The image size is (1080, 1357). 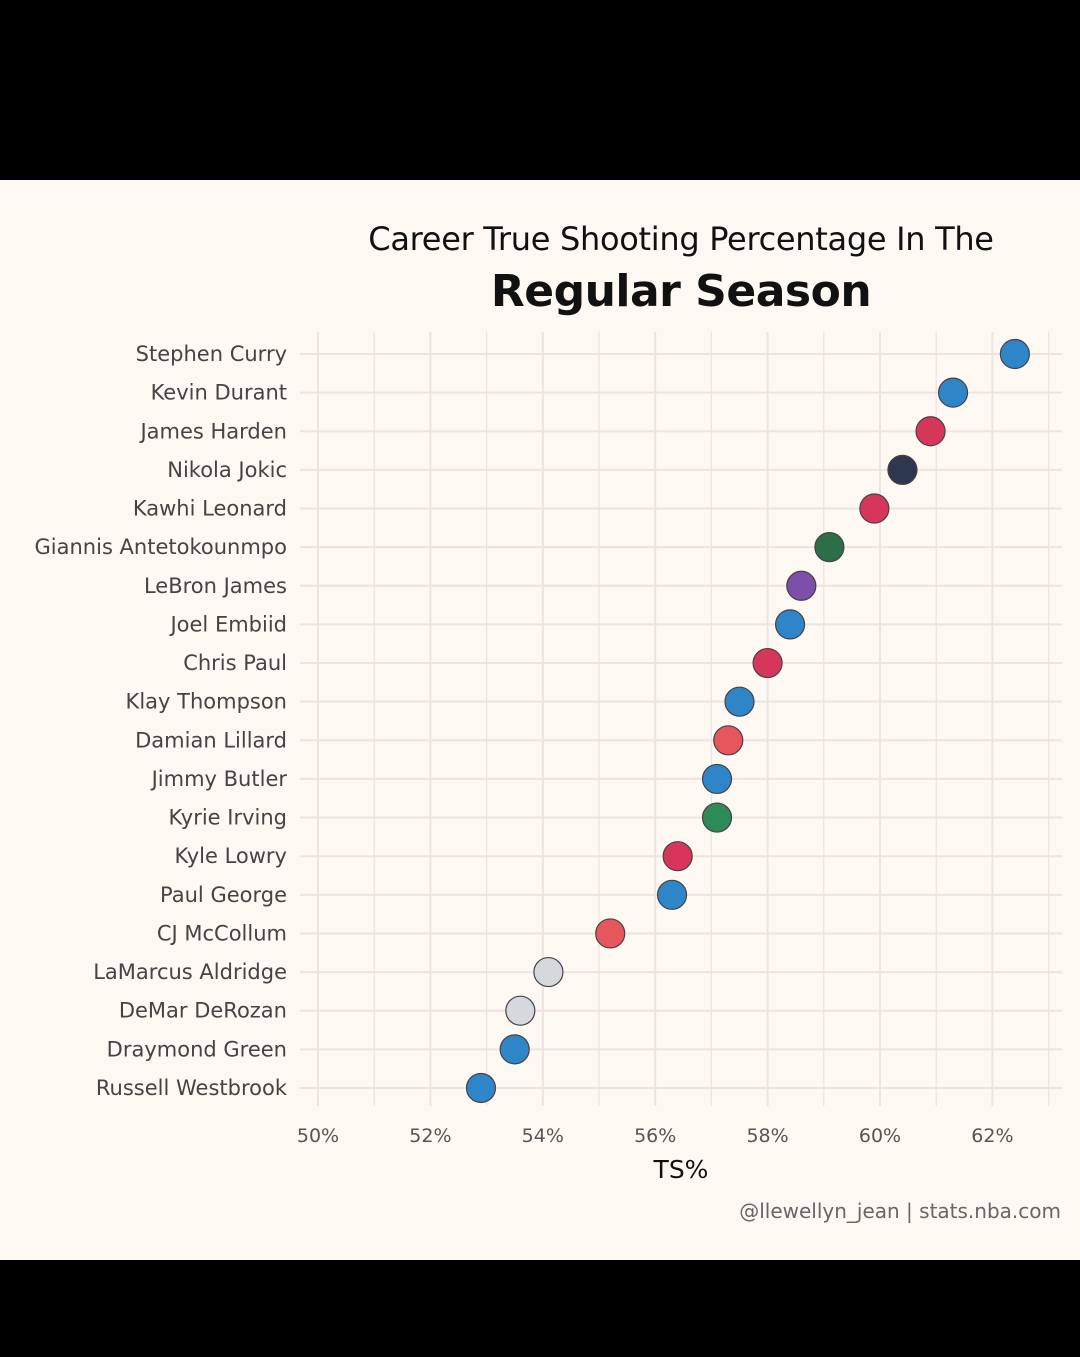 I want to click on player-label: Chris Paul, so click(x=235, y=663).